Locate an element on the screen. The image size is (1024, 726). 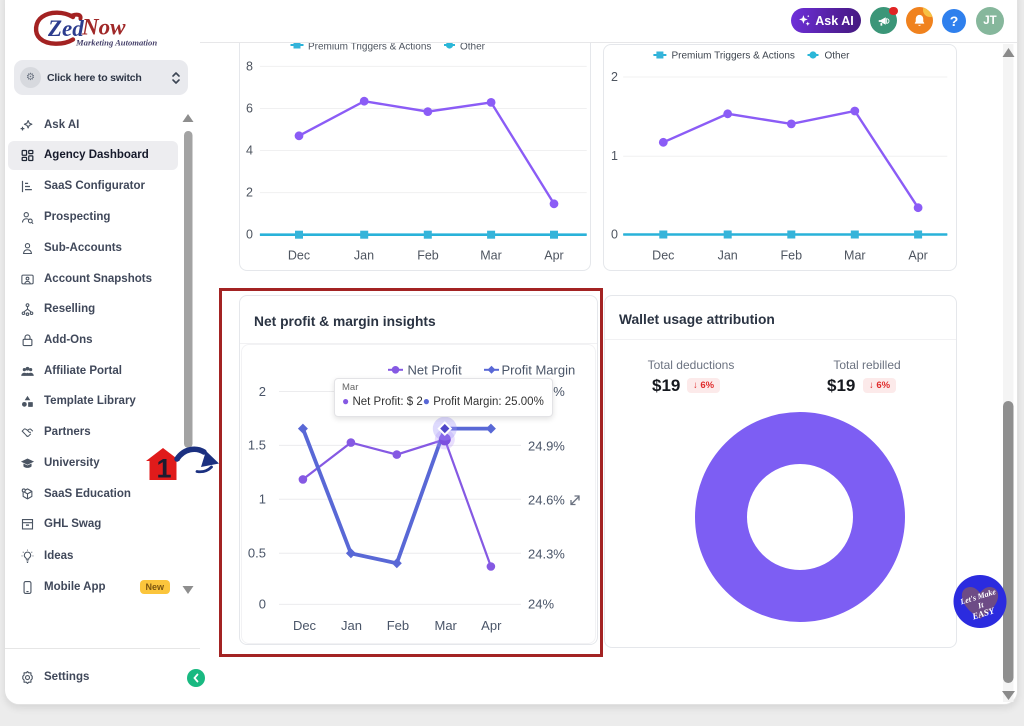
svg-text: 4 is located at coordinates (249, 151).